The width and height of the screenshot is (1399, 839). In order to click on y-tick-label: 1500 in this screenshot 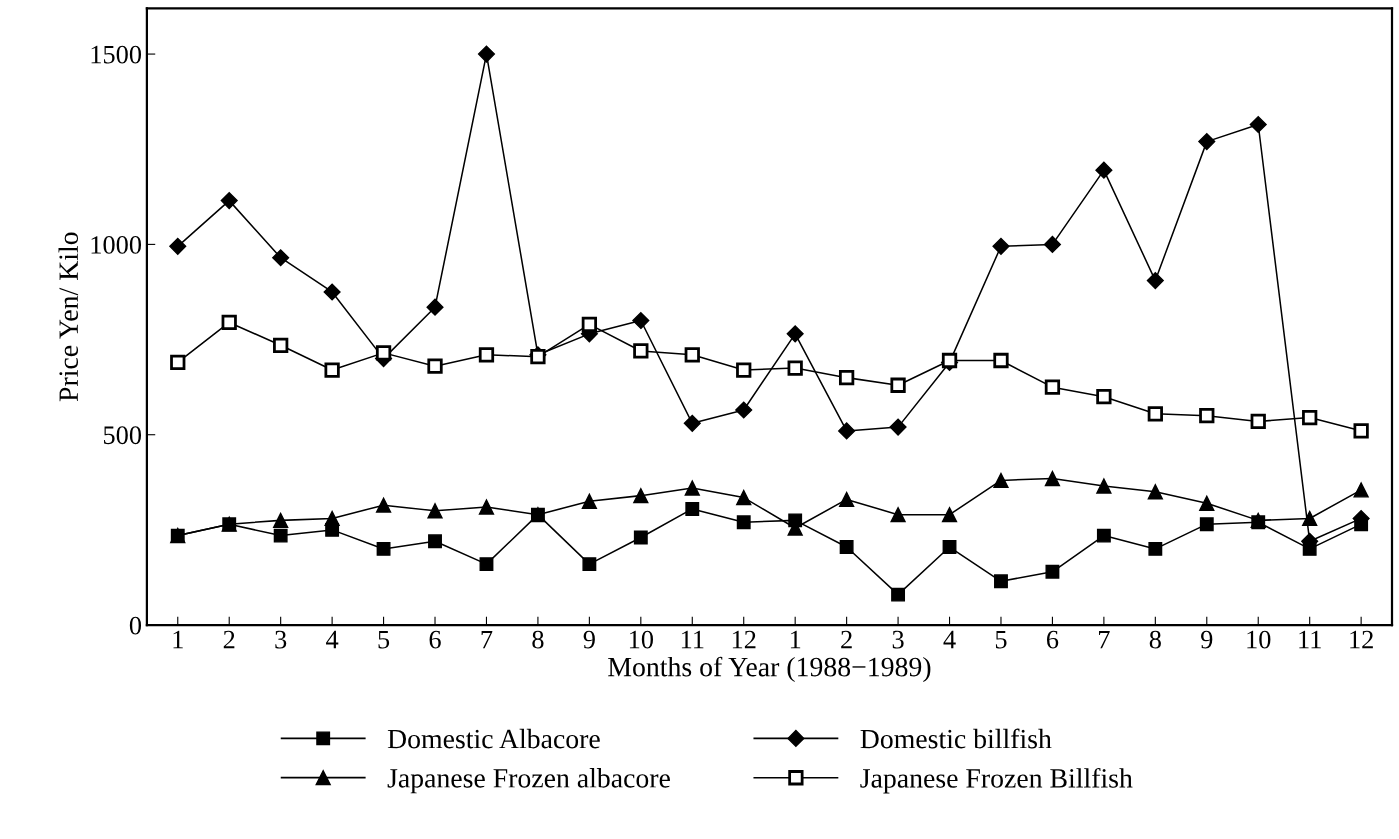, I will do `click(116, 54)`.